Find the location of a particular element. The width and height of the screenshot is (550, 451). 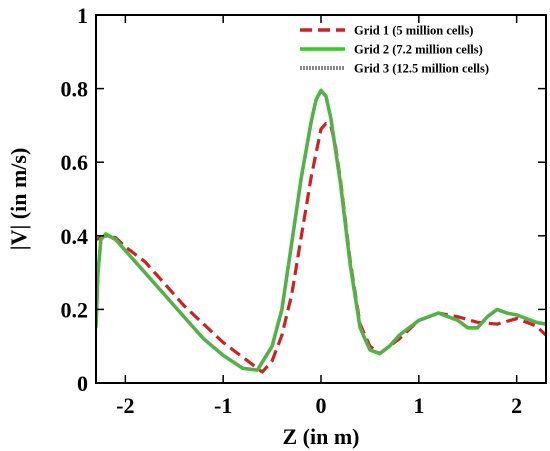

legend-label-1: Grid 1 (5 million cells) is located at coordinates (413, 31).